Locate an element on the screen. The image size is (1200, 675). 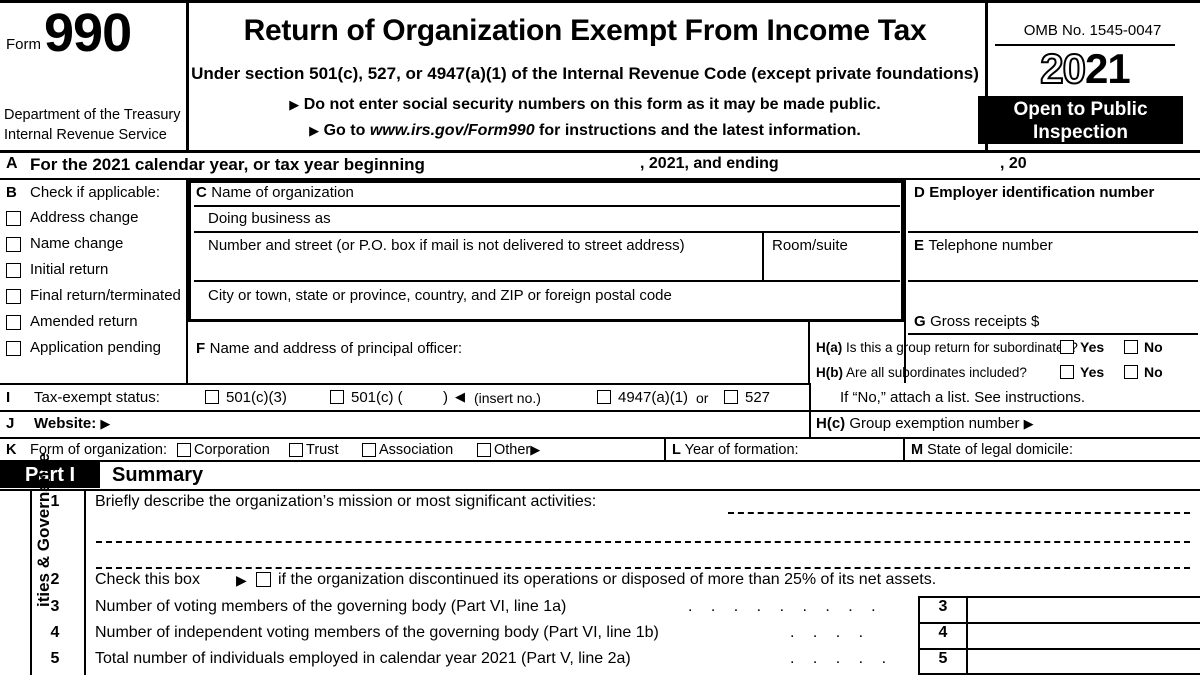
section-h-c-text: Group exemption number is located at coordinates (934, 423).